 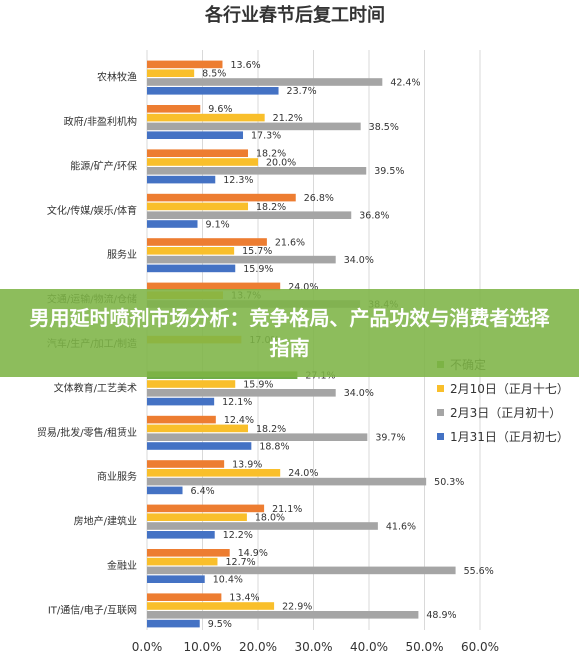 I want to click on data-label: 12.4%, so click(x=239, y=420).